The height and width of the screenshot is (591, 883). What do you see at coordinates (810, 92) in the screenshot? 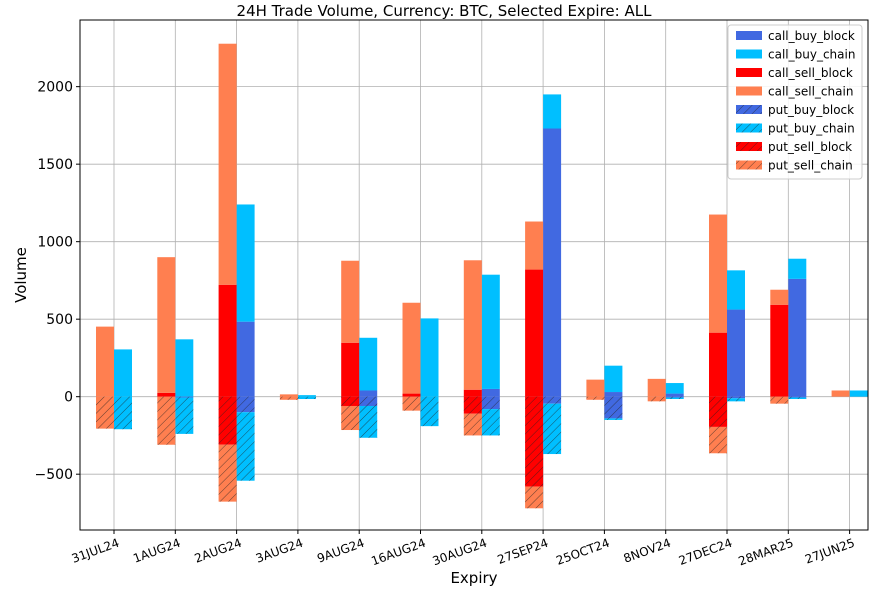
I see `legend-label-call_sell_chain: call_sell_chain` at bounding box center [810, 92].